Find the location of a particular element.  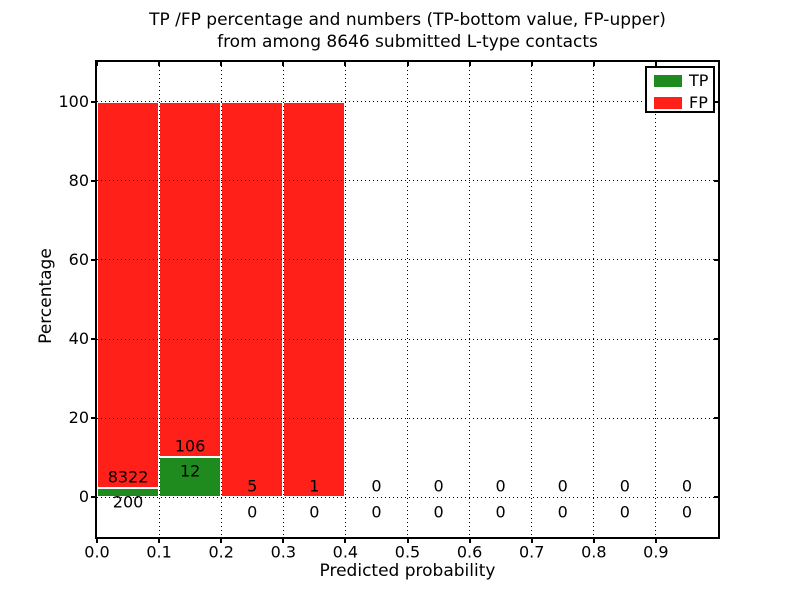

fp-count-label: 1 is located at coordinates (314, 486).